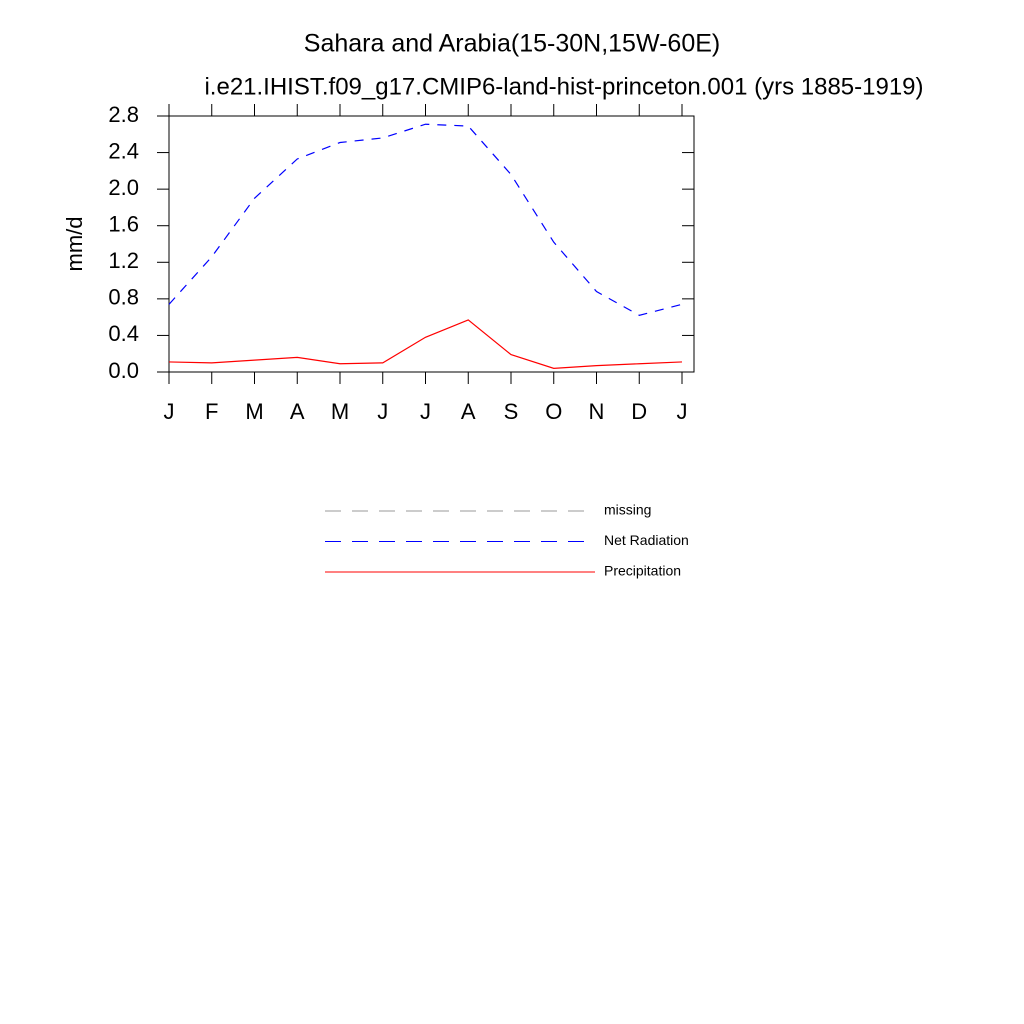 The height and width of the screenshot is (1024, 1024). Describe the element at coordinates (123, 224) in the screenshot. I see `y-tick-label: 1.6` at that location.